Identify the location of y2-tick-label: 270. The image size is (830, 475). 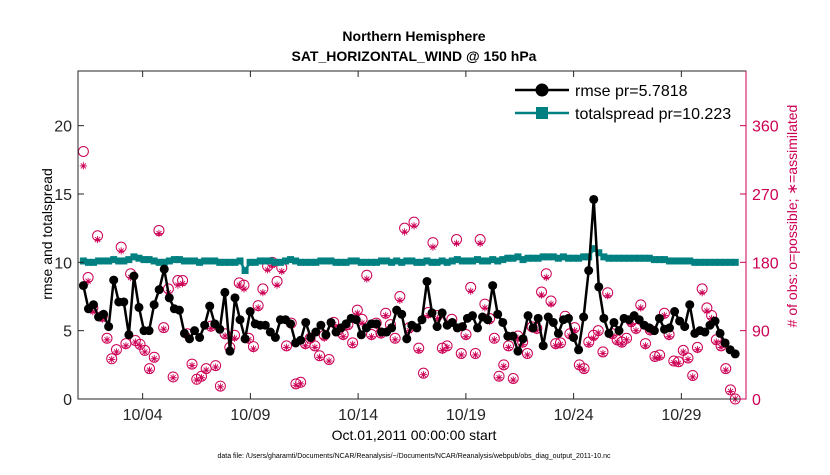
(765, 195).